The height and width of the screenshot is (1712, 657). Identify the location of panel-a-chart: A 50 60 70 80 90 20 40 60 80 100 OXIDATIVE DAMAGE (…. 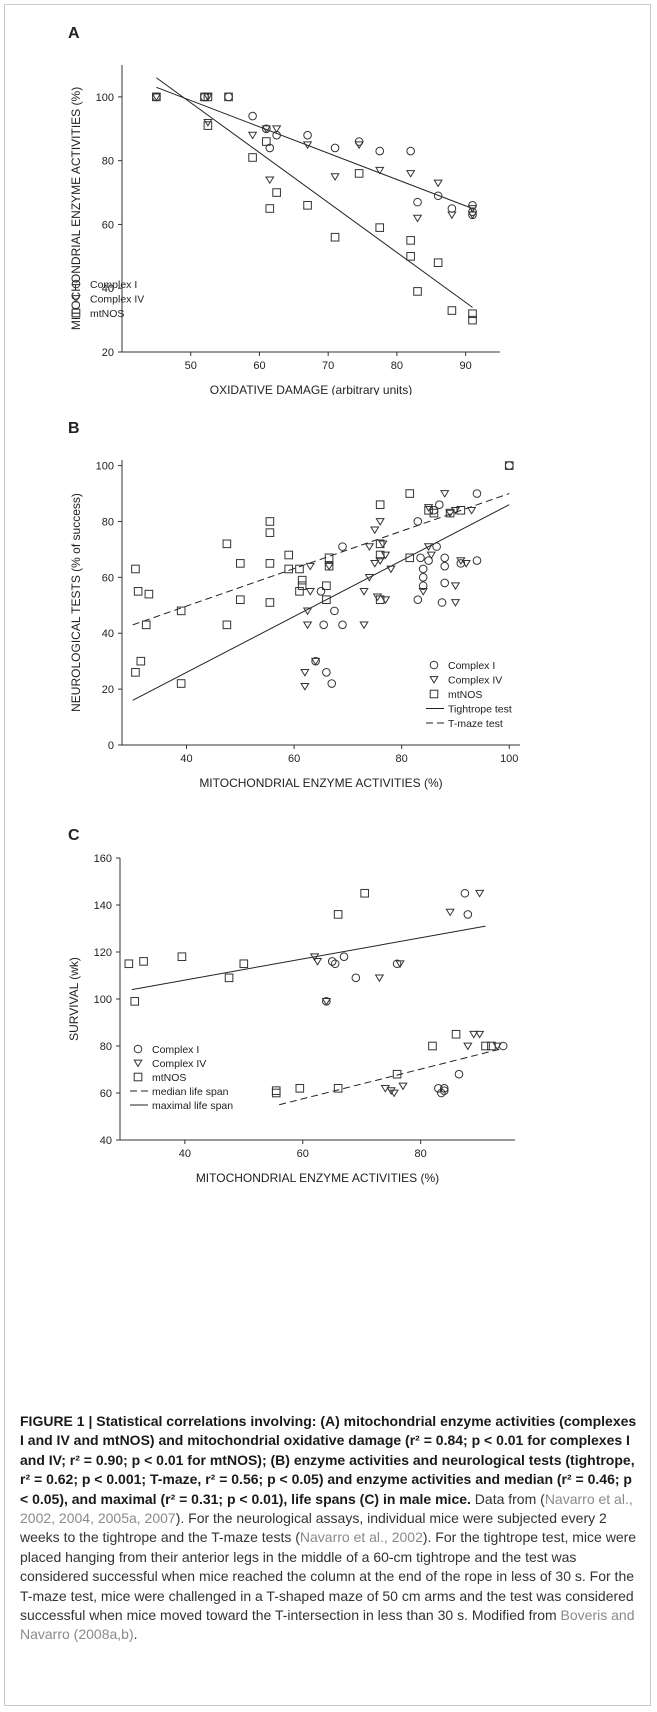
(284, 210).